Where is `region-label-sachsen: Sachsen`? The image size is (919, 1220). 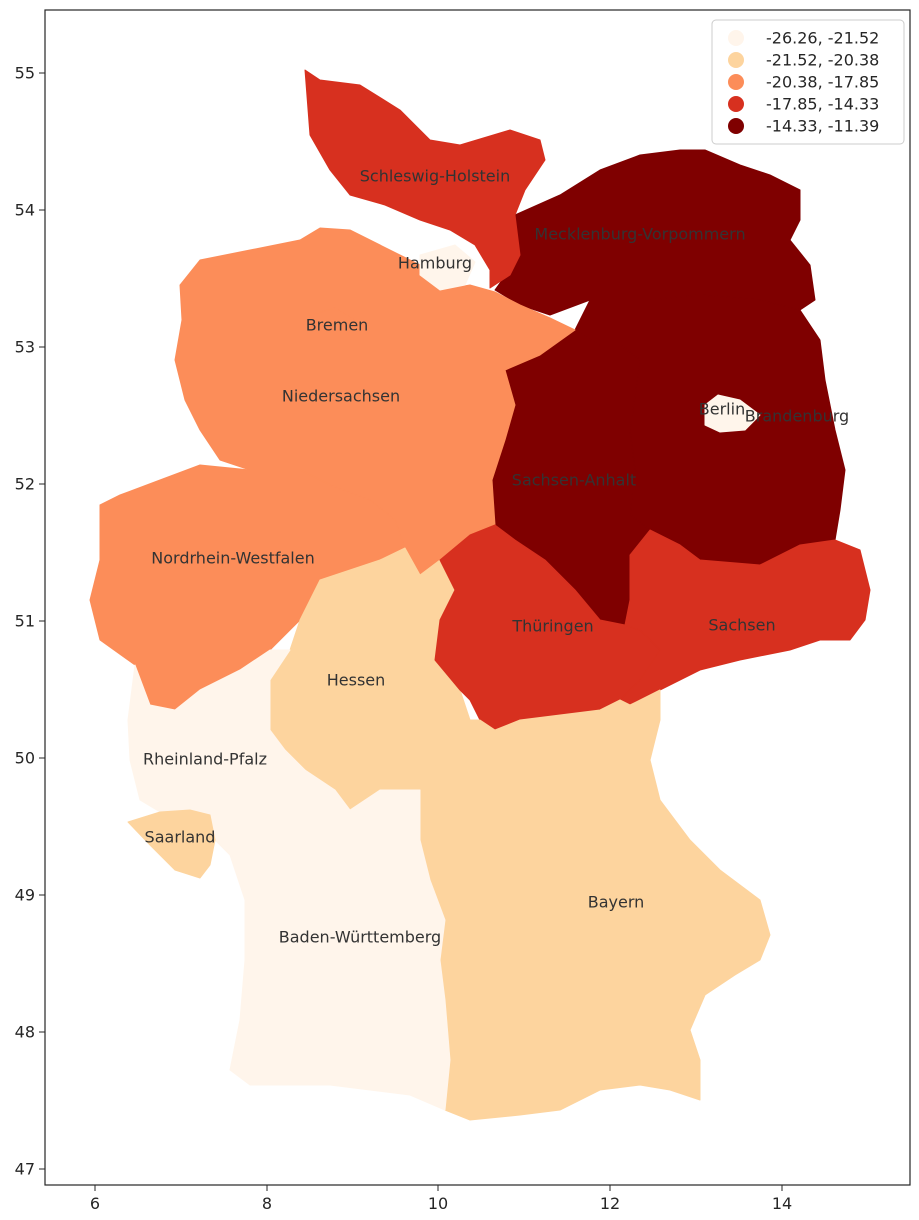
region-label-sachsen: Sachsen is located at coordinates (741, 625).